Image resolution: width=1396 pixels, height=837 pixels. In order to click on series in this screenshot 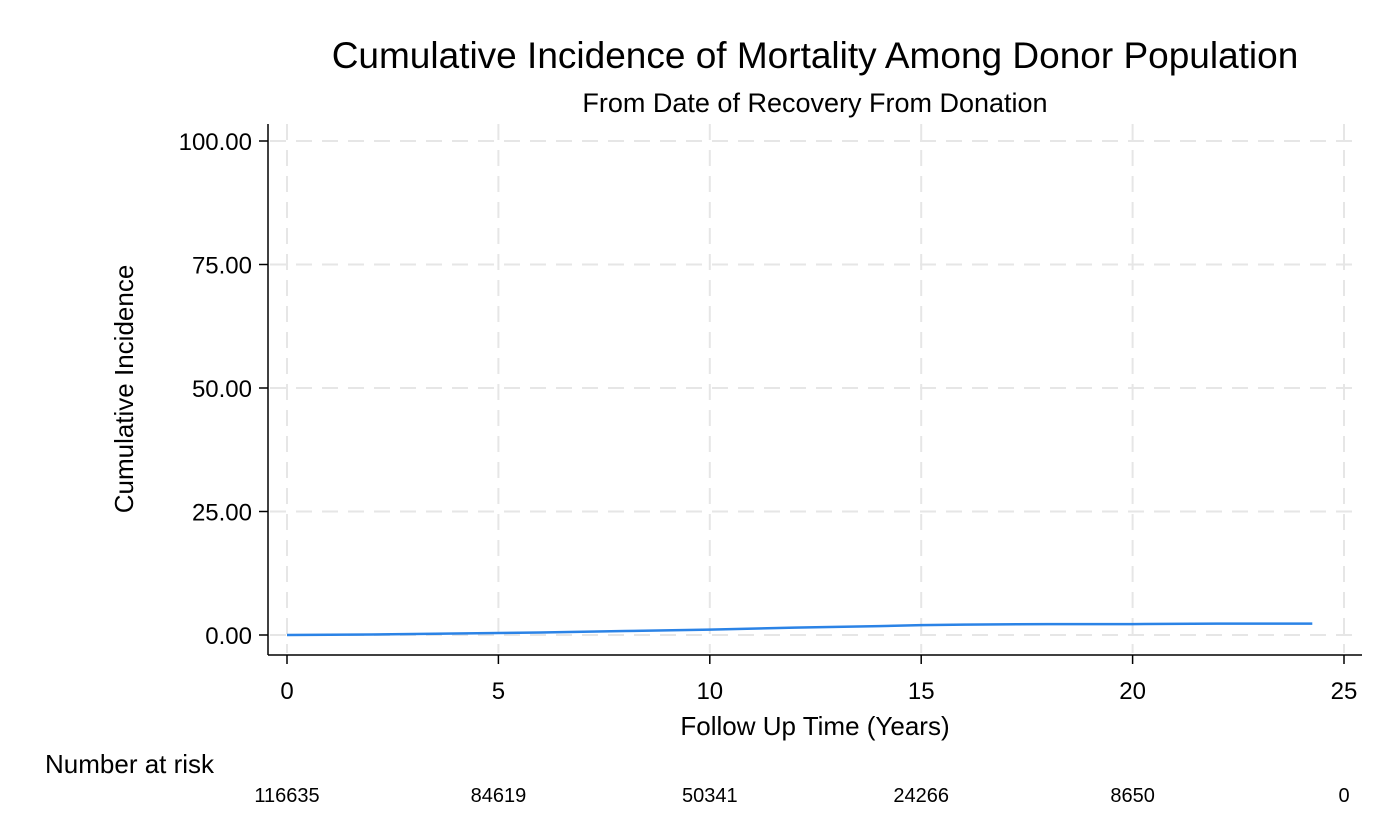, I will do `click(799, 629)`.